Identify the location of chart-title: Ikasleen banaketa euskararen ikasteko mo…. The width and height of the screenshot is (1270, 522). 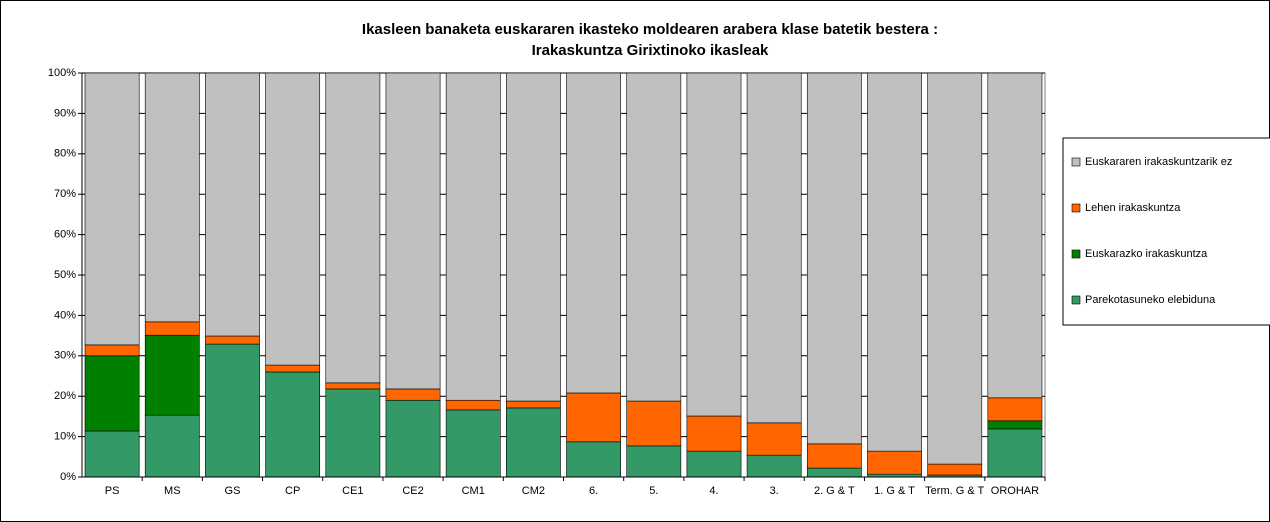
(650, 29).